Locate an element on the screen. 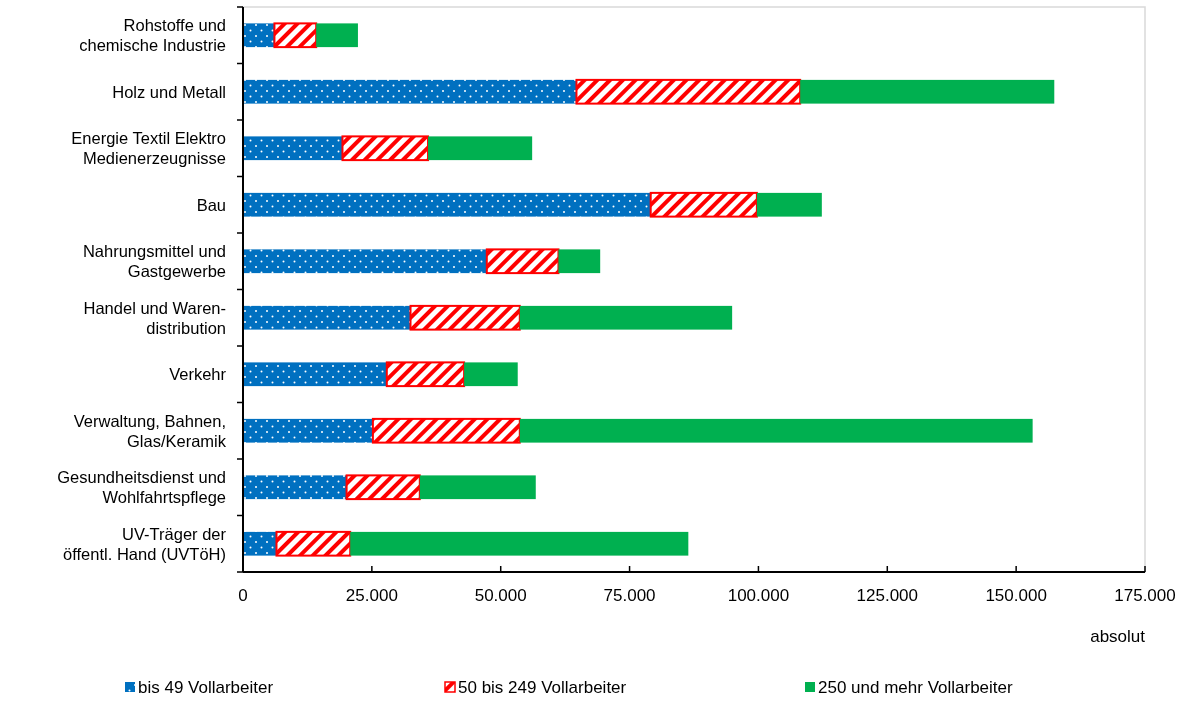 The width and height of the screenshot is (1195, 702). x-tick-label: 125.000 is located at coordinates (887, 595).